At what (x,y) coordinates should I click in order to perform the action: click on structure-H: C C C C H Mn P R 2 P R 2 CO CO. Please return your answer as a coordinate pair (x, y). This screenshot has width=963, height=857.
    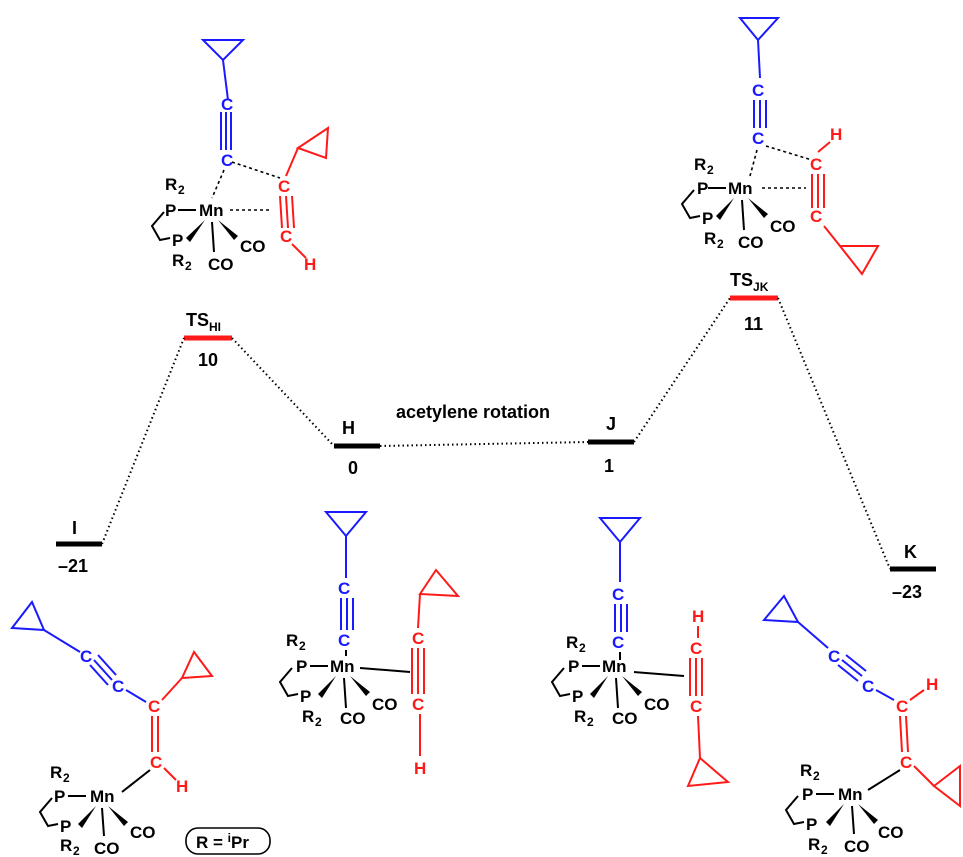
    Looking at the image, I should click on (369, 644).